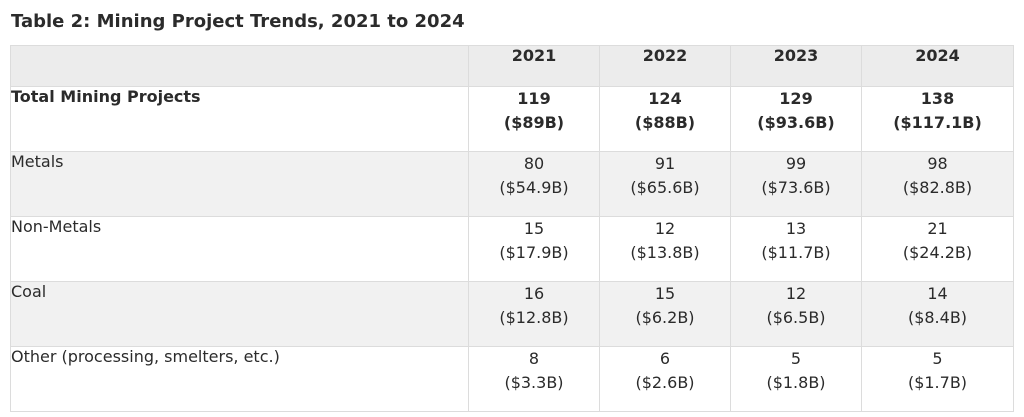 Image resolution: width=1024 pixels, height=417 pixels. What do you see at coordinates (937, 187) in the screenshot?
I see `project-value: ($82.8B)` at bounding box center [937, 187].